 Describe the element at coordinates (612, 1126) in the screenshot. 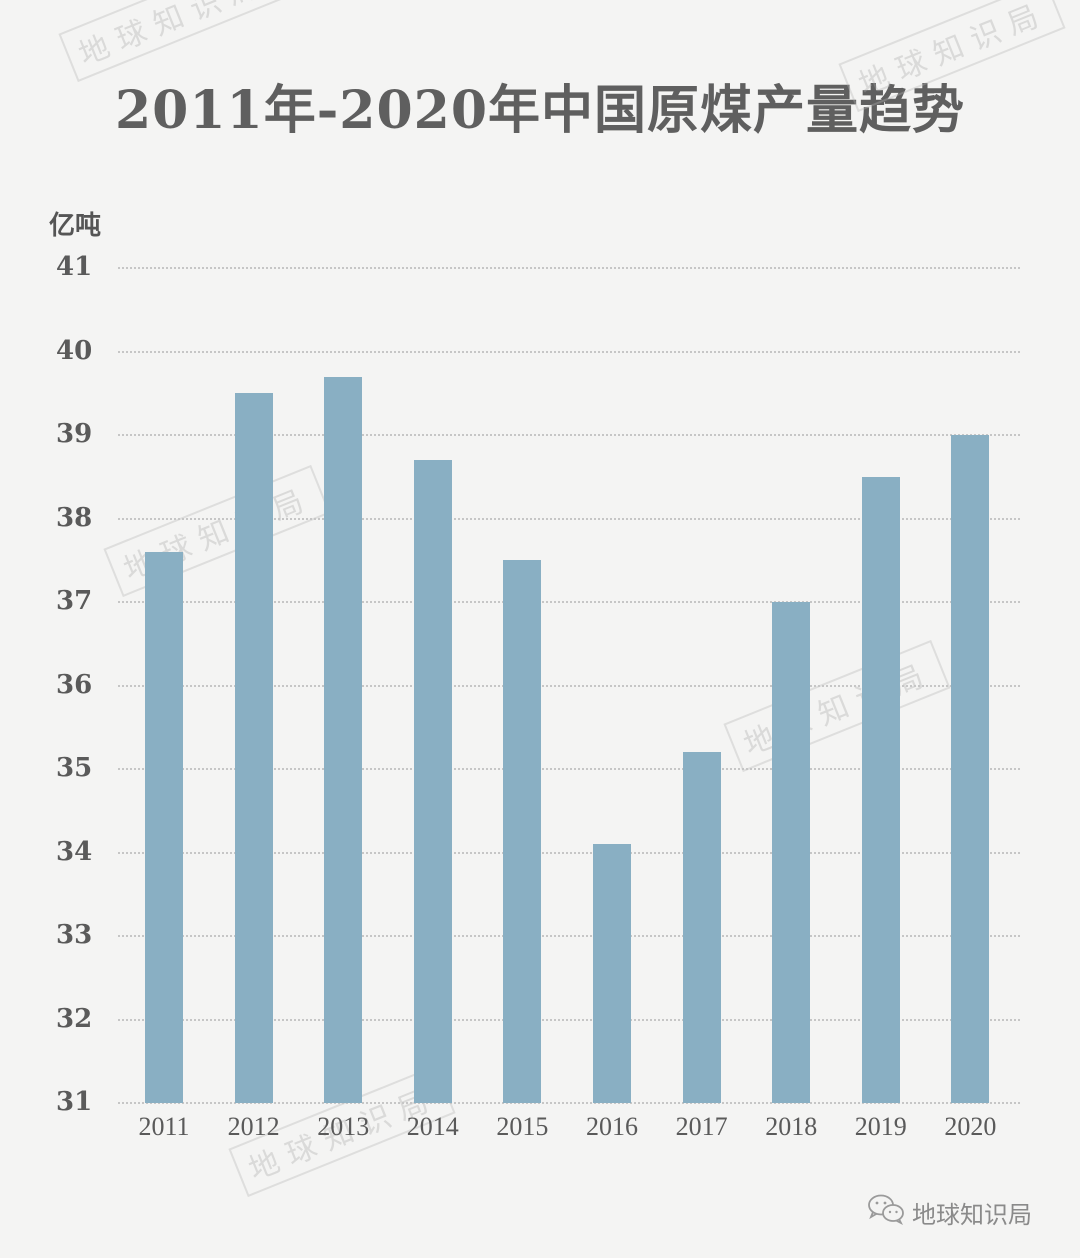

I see `x-tick-label: 2016` at that location.